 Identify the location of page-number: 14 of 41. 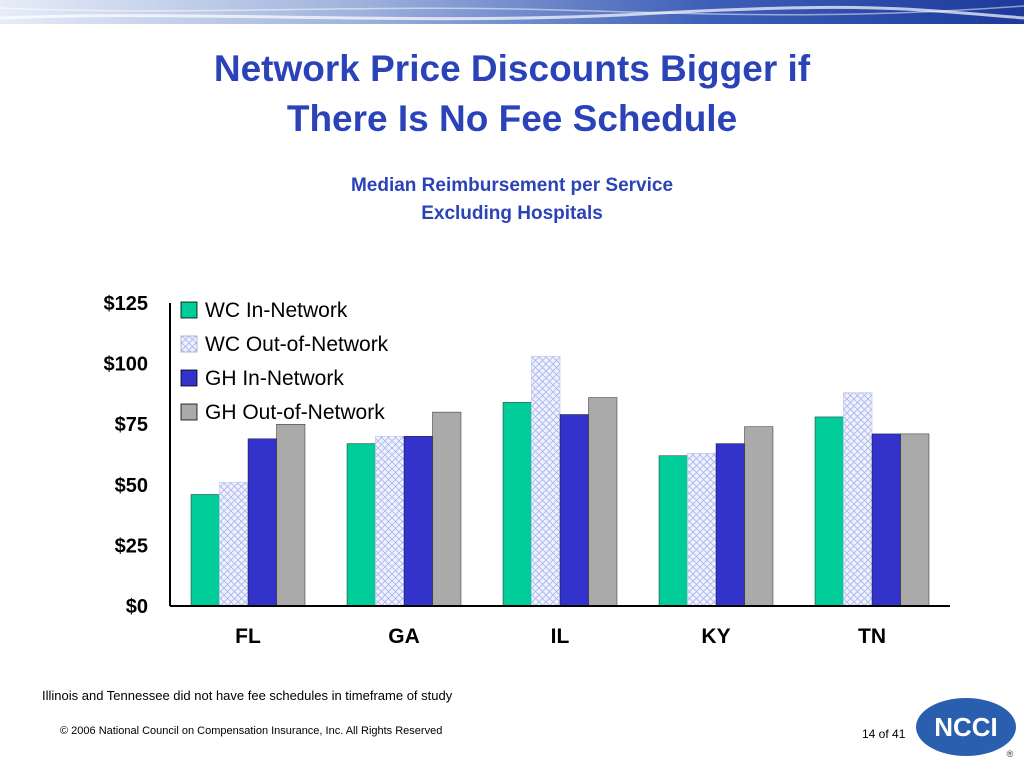
(884, 734).